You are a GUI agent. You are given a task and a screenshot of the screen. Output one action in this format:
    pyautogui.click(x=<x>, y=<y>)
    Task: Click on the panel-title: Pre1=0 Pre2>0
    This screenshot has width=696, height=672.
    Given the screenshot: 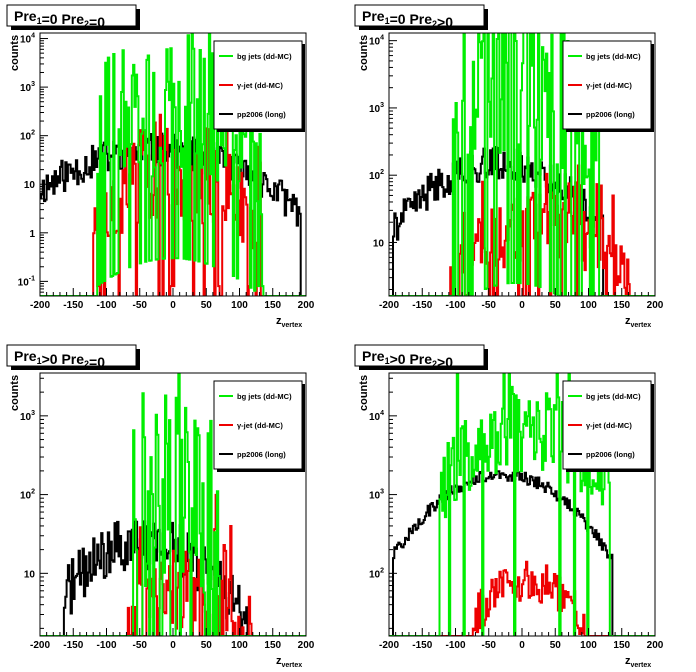 What is the action you would take?
    pyautogui.click(x=421, y=17)
    